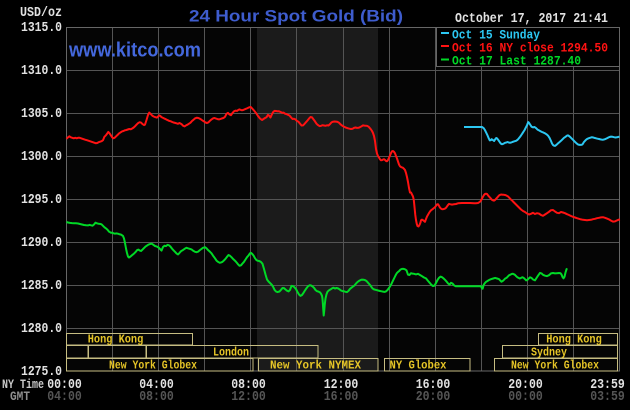 This screenshot has width=630, height=410. What do you see at coordinates (41, 71) in the screenshot?
I see `svg-text: 1310.0` at bounding box center [41, 71].